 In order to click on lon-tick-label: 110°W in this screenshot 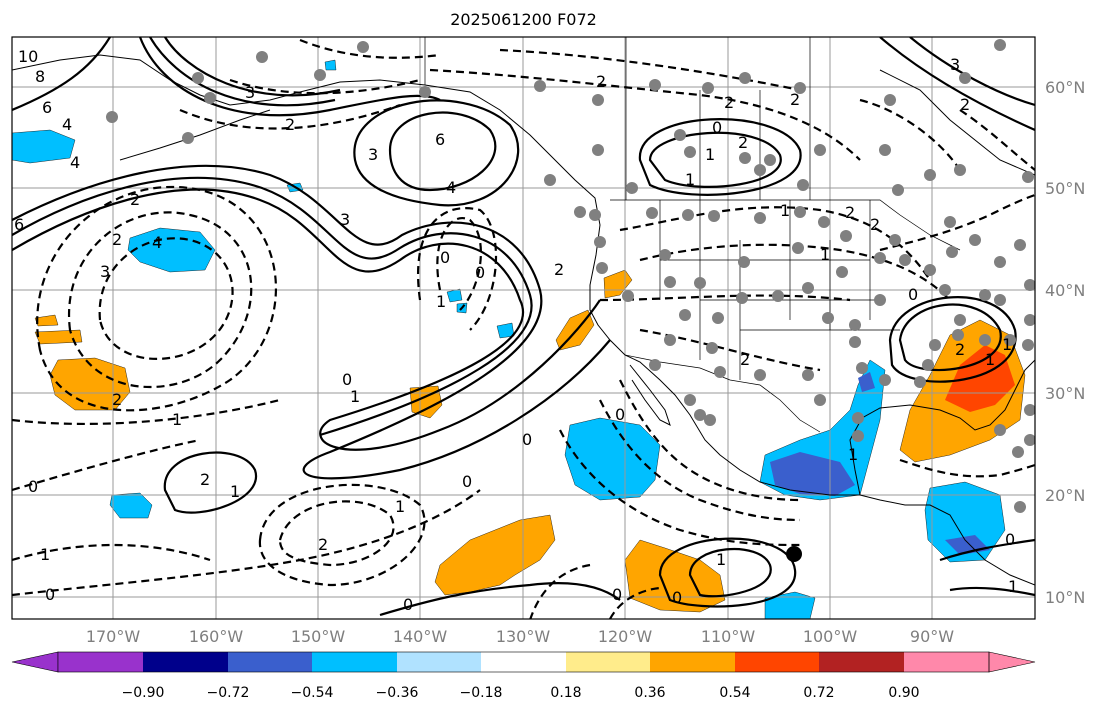, I will do `click(728, 636)`.